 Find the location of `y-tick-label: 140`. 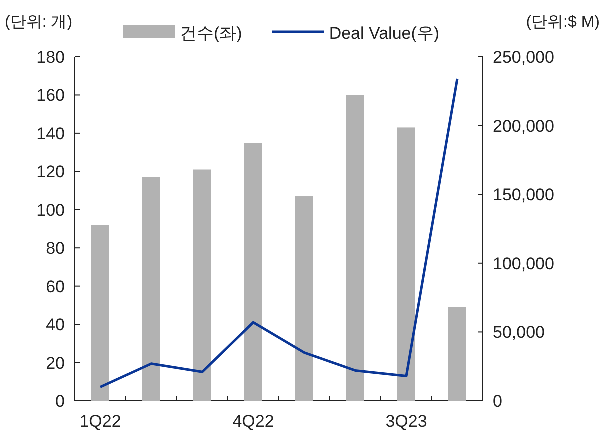

y-tick-label: 140 is located at coordinates (50, 134).